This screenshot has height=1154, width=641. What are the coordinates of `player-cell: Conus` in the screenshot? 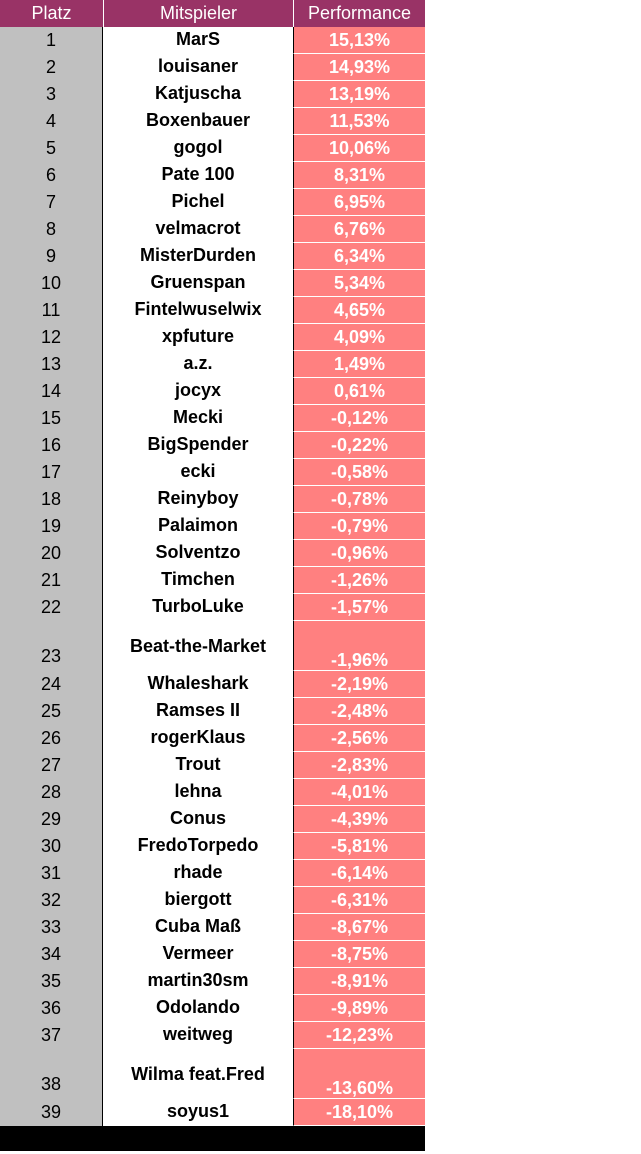 It's located at (198, 819).